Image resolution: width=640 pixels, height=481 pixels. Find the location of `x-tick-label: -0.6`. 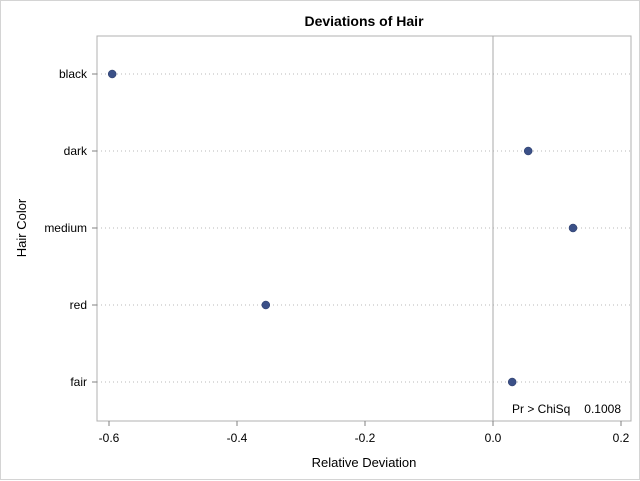

x-tick-label: -0.6 is located at coordinates (109, 438).